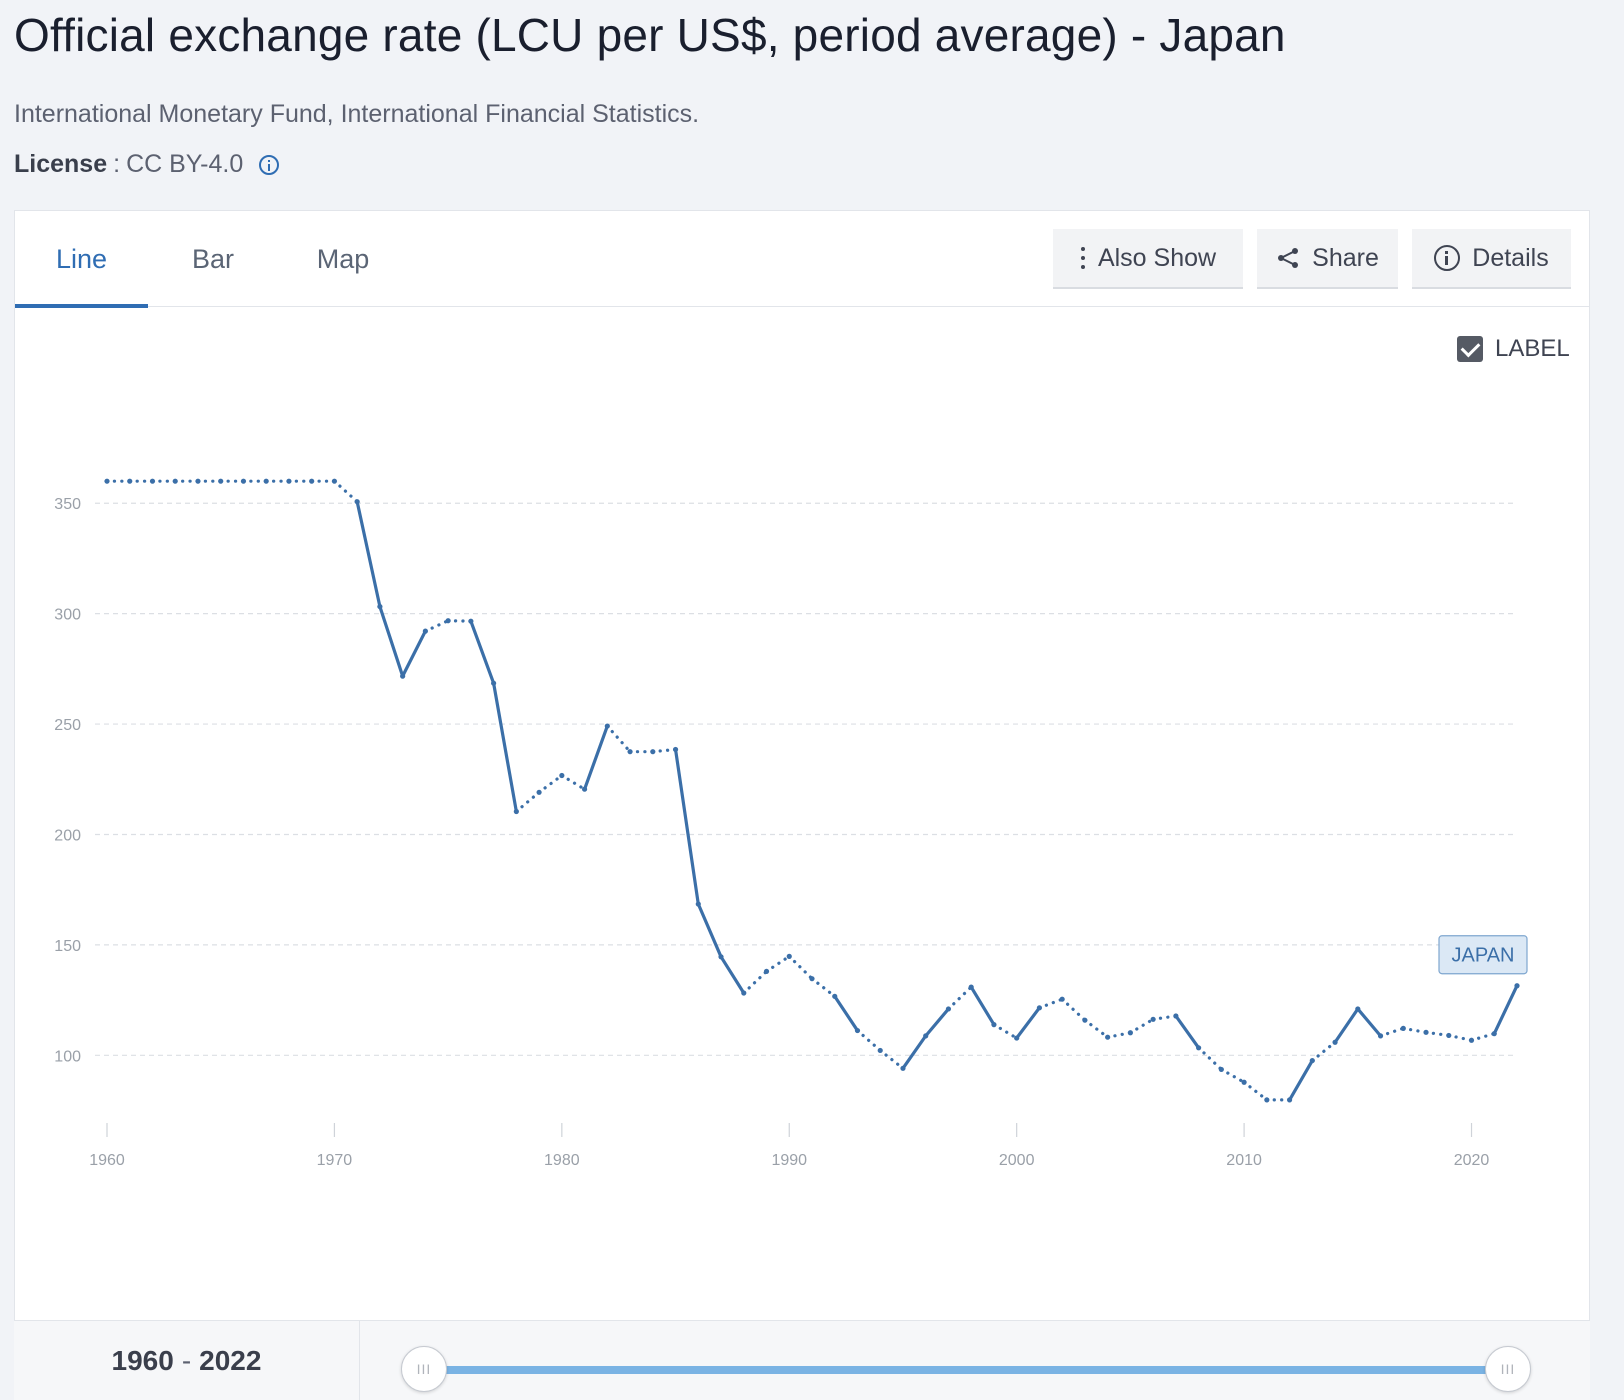  I want to click on license-info-icon, so click(269, 164).